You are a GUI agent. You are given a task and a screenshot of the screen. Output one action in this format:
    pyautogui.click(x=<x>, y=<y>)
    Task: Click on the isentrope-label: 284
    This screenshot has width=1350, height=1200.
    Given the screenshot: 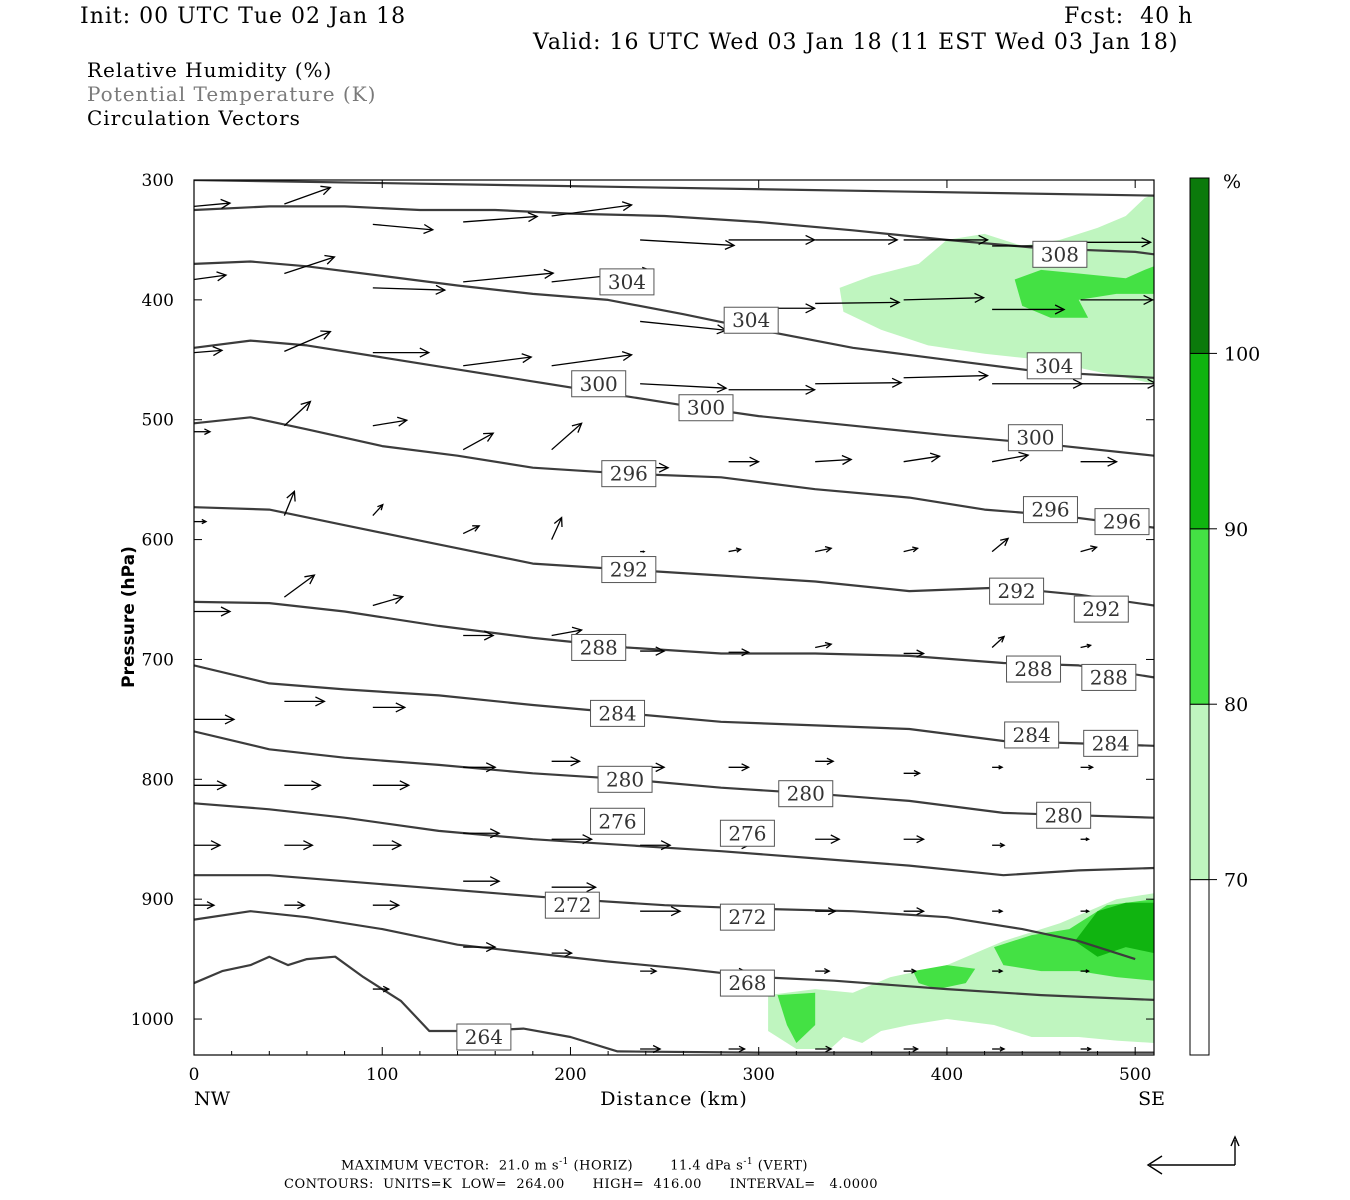 What is the action you would take?
    pyautogui.click(x=617, y=713)
    